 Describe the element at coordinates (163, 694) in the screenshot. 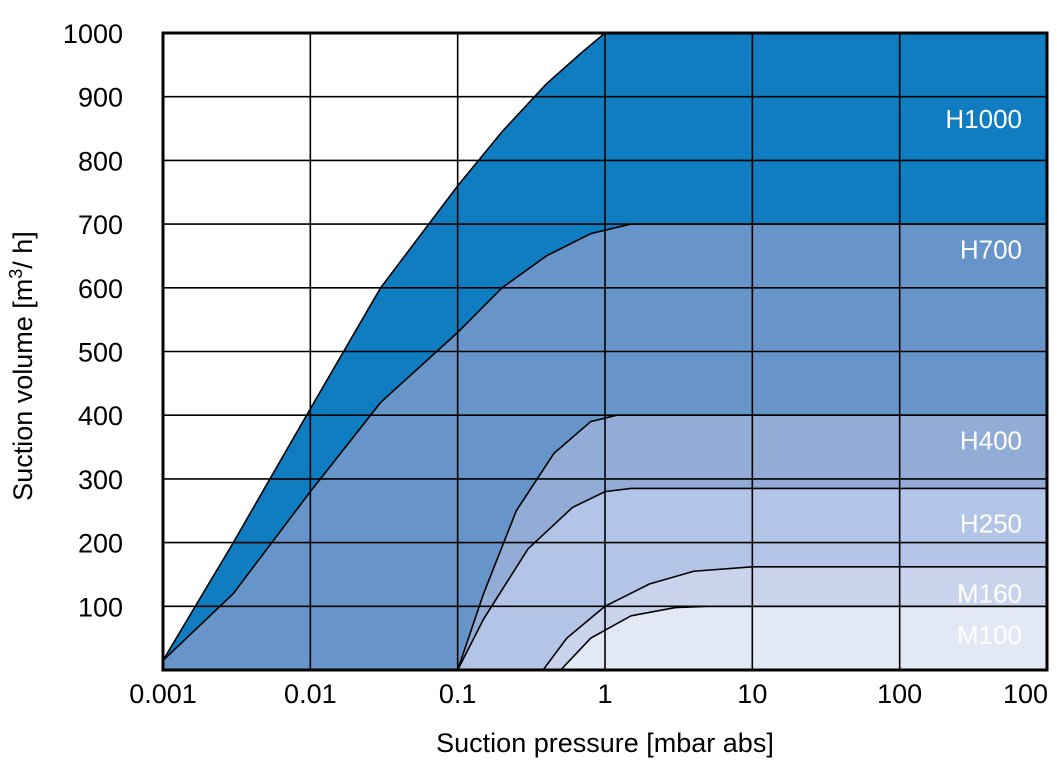

I see `x-tick-label-0: 0.001` at that location.